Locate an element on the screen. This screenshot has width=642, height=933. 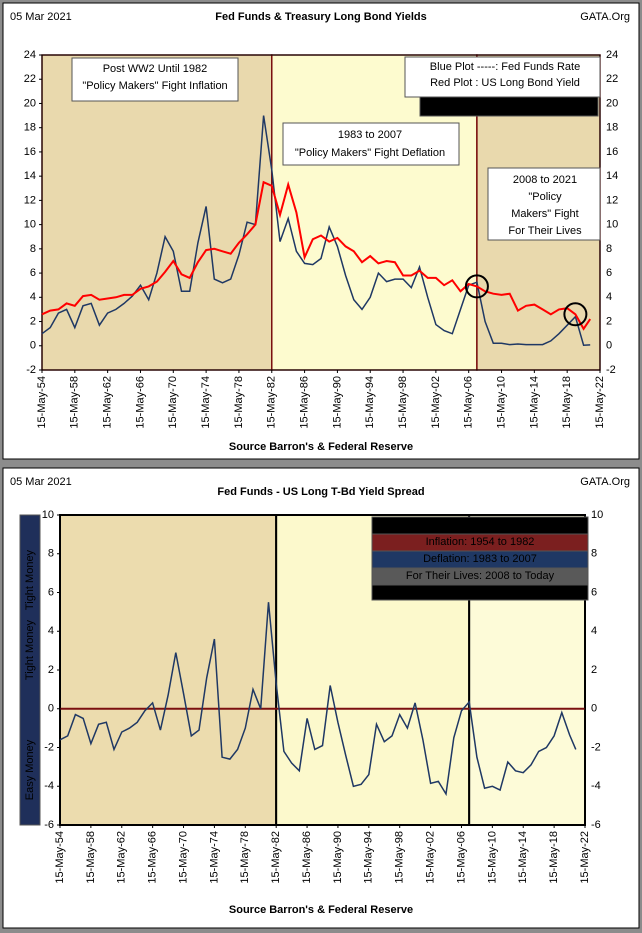
y-tick-label: 24 is located at coordinates (30, 55).